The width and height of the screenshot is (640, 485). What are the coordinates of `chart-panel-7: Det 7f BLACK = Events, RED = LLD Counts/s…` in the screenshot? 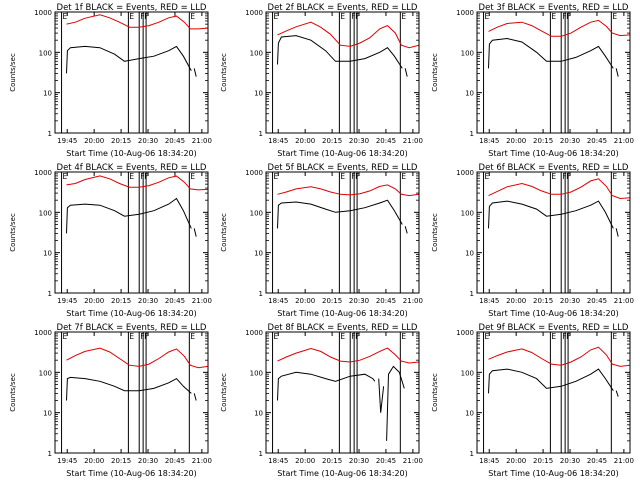 It's located at (110, 400).